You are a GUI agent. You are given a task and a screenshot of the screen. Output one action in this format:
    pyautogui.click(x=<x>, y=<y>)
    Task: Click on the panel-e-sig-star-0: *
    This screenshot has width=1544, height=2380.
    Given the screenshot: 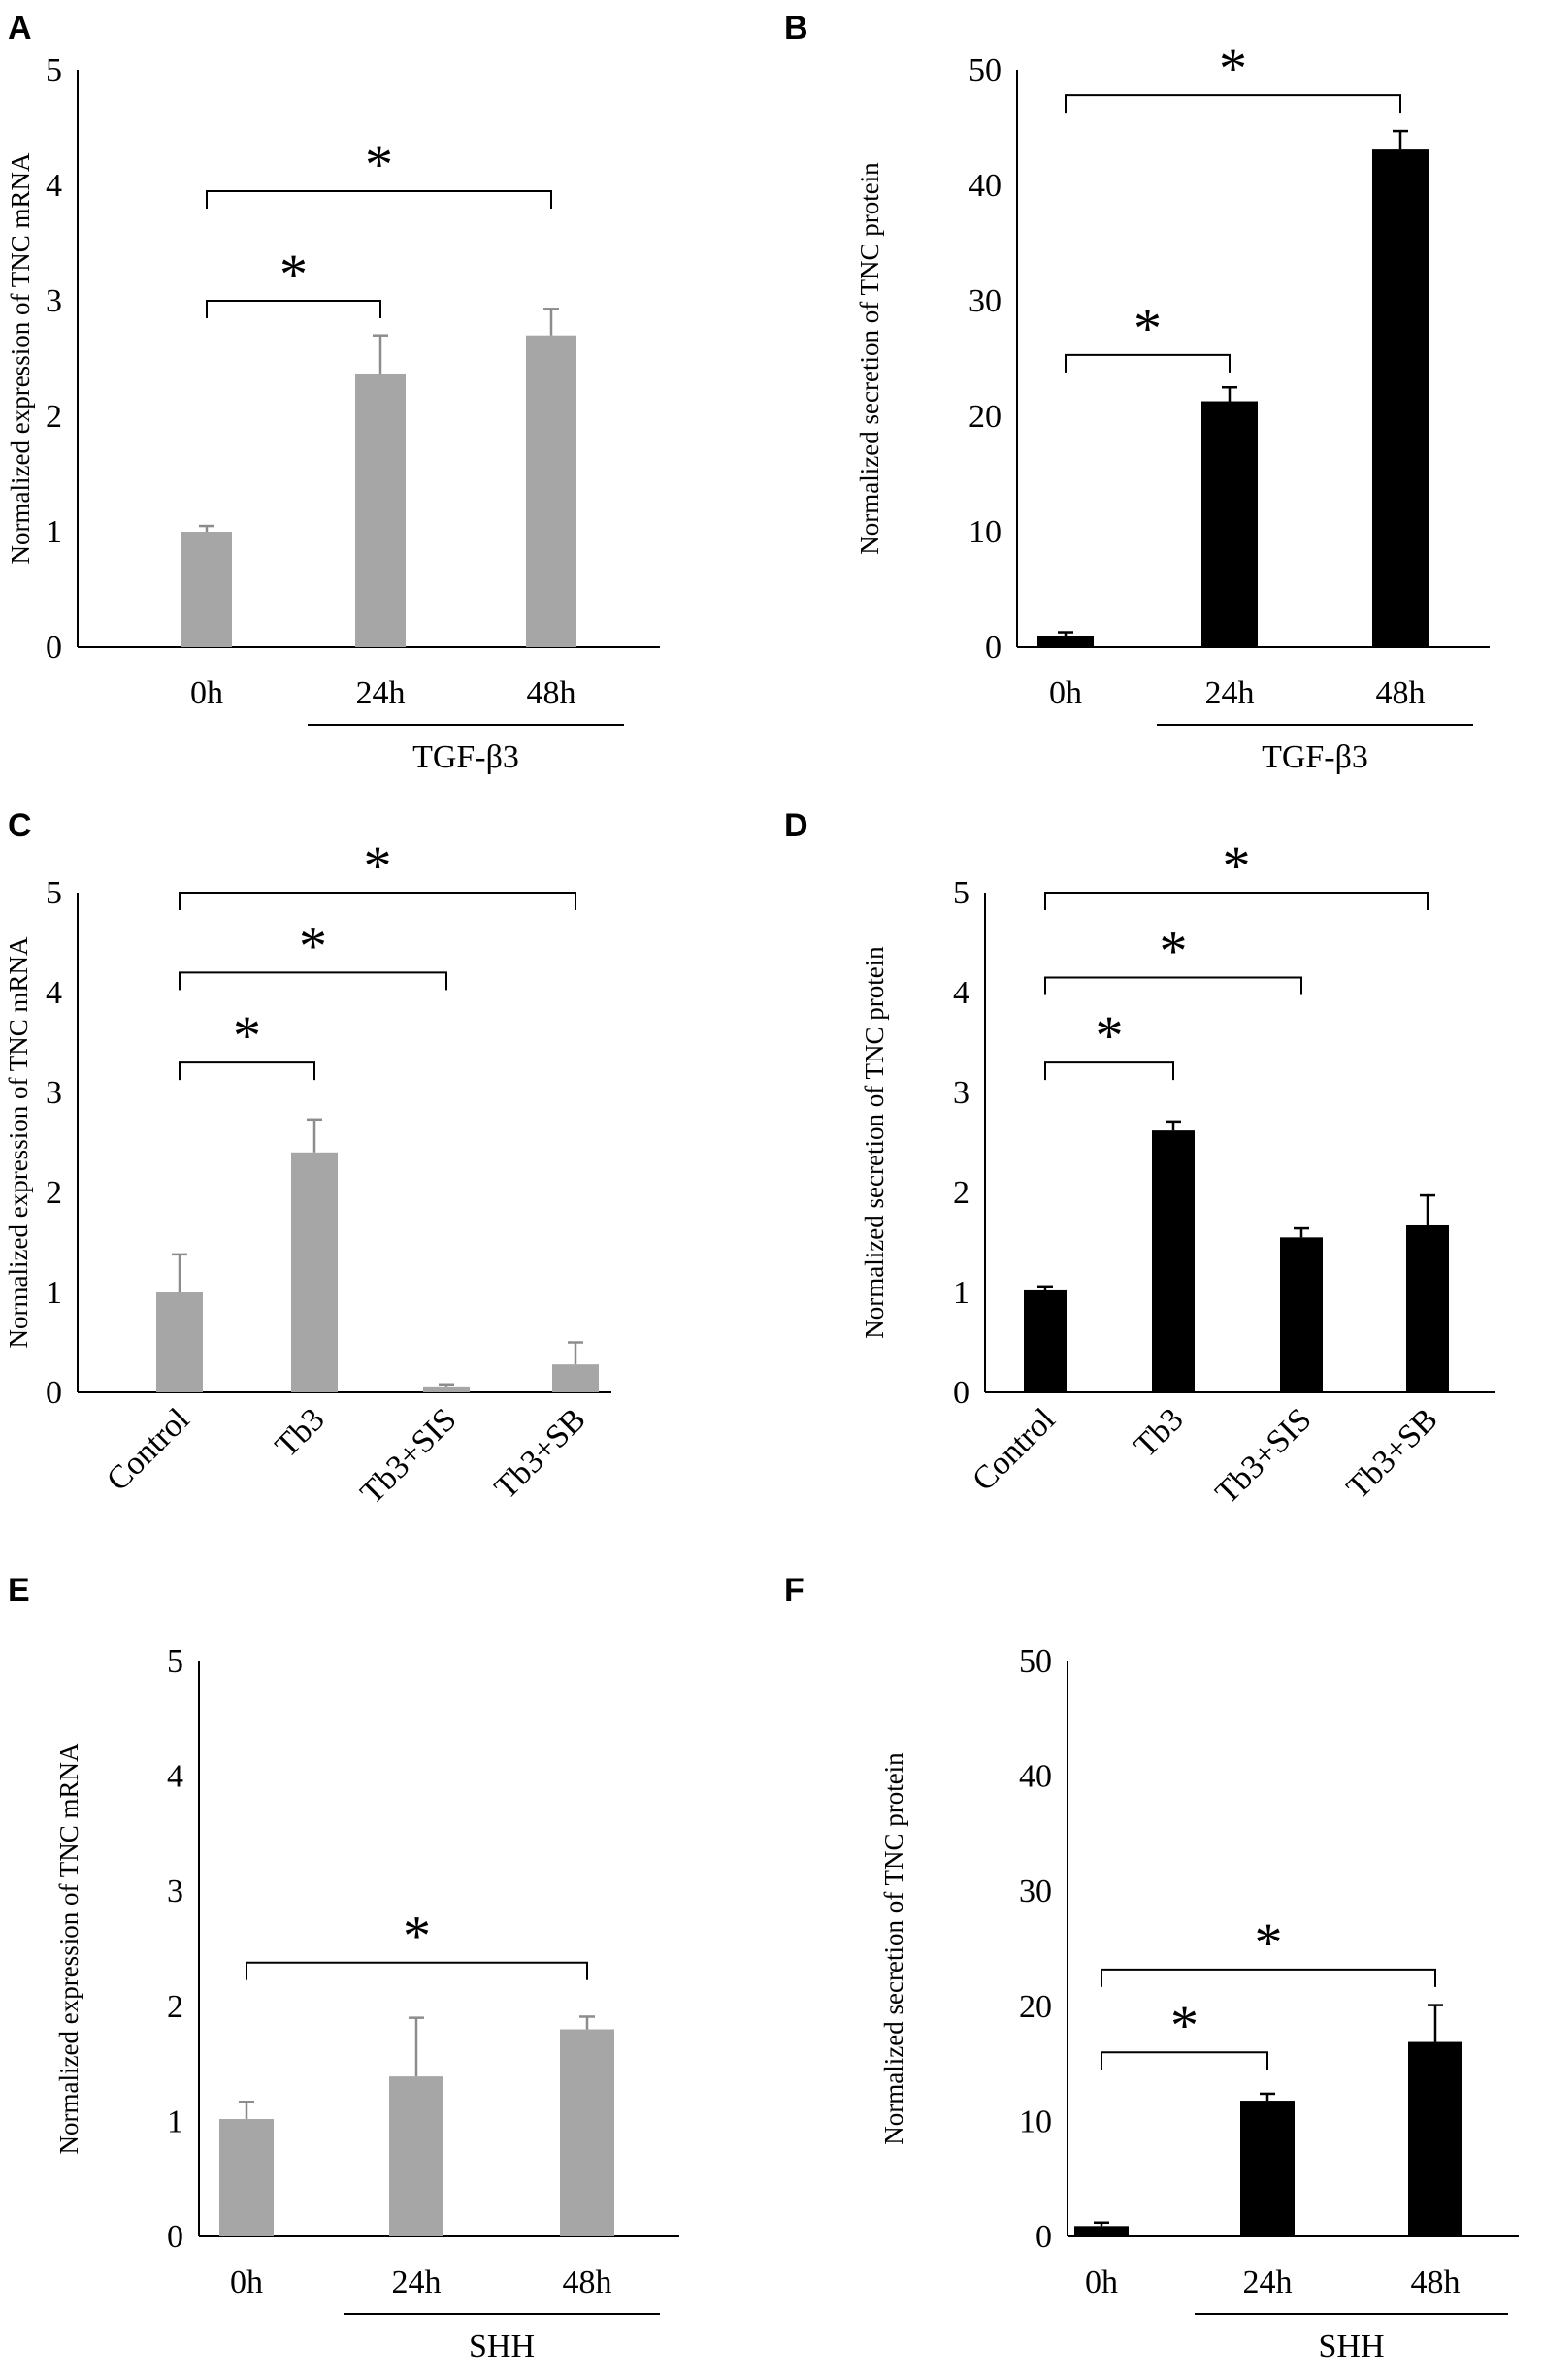 What is the action you would take?
    pyautogui.click(x=417, y=1936)
    